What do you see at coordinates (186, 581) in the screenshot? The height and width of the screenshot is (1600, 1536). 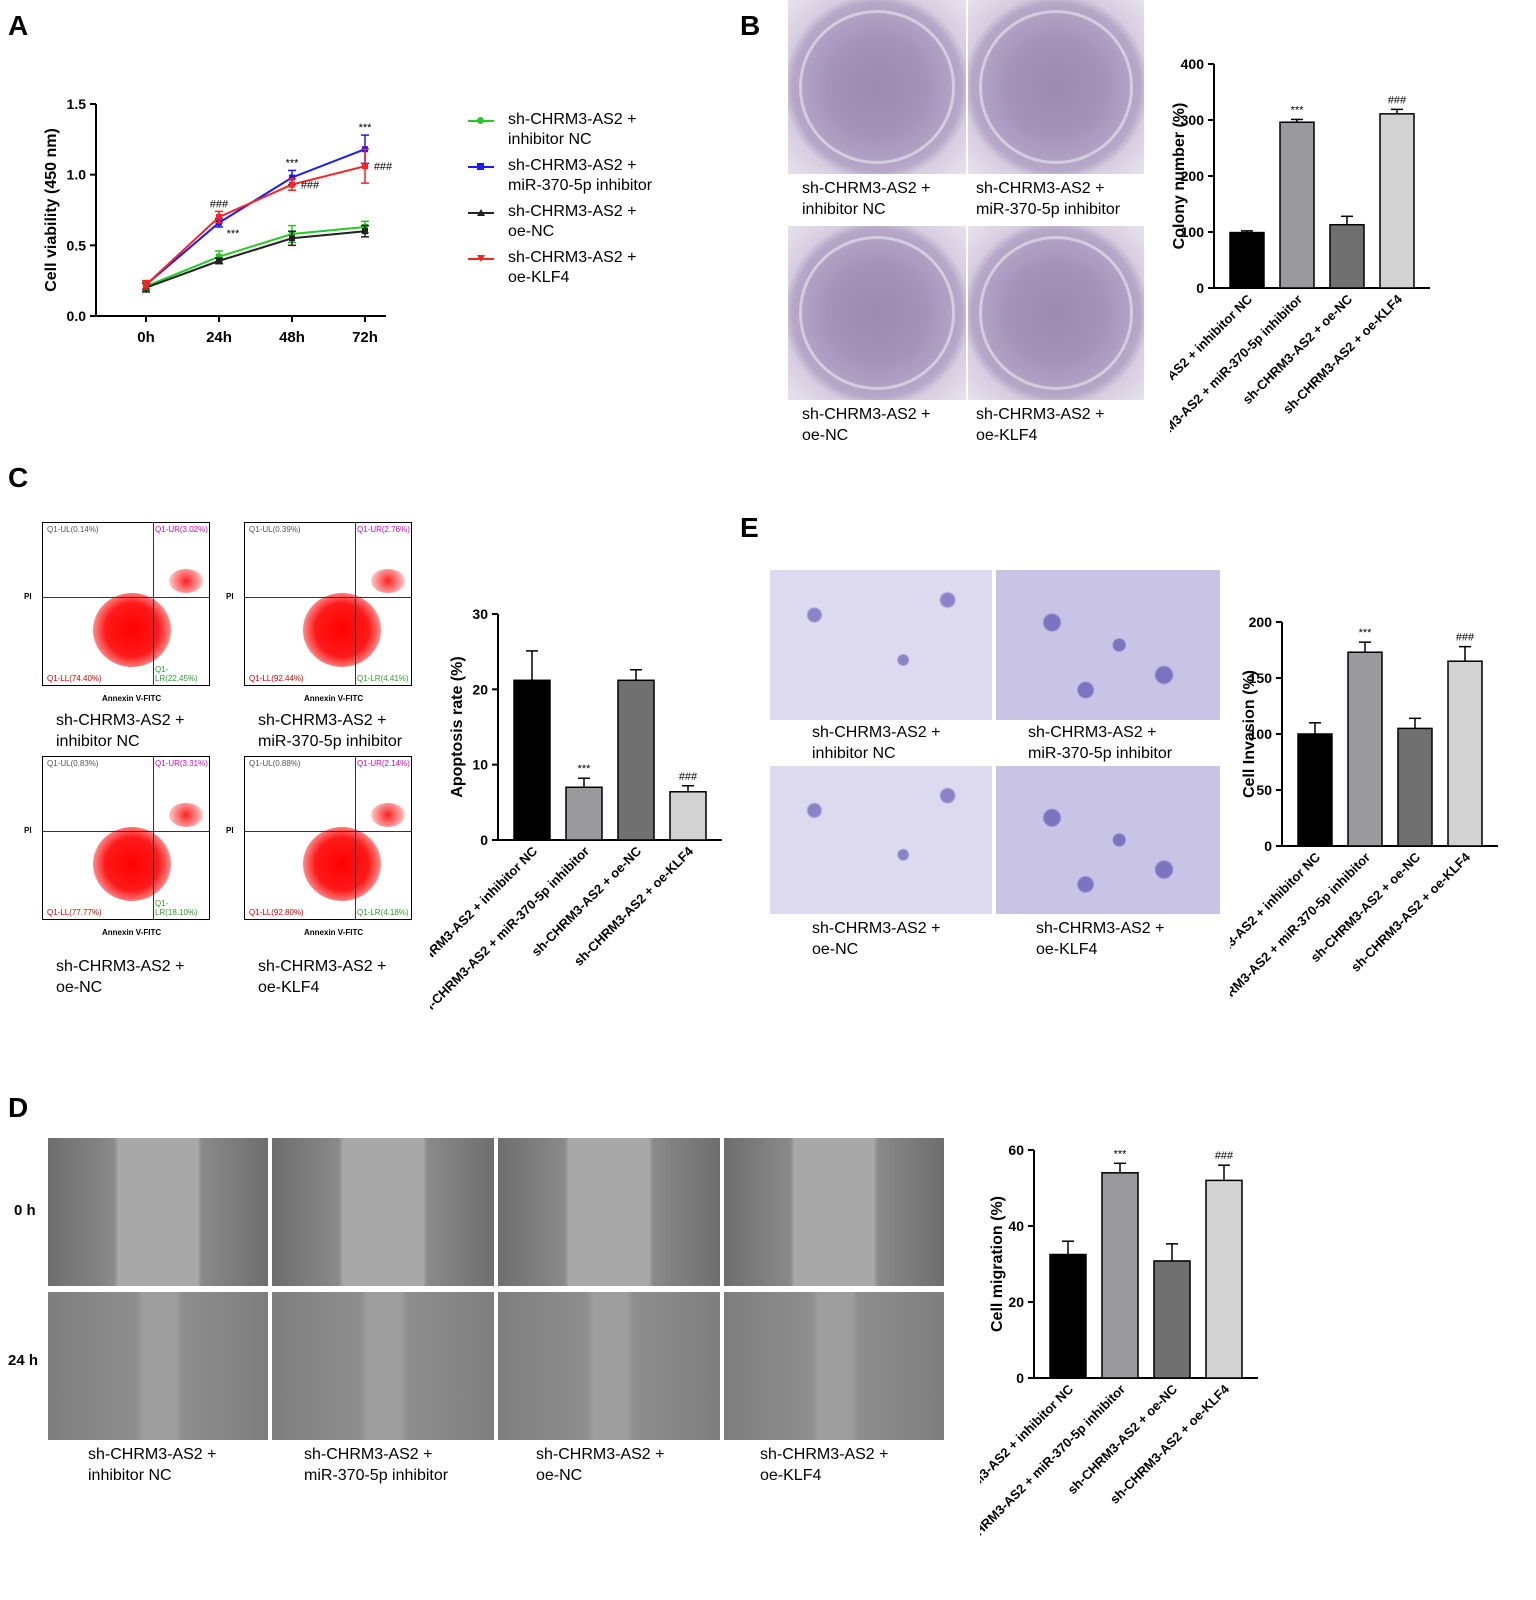 I see `flow-cell-cluster-upper` at bounding box center [186, 581].